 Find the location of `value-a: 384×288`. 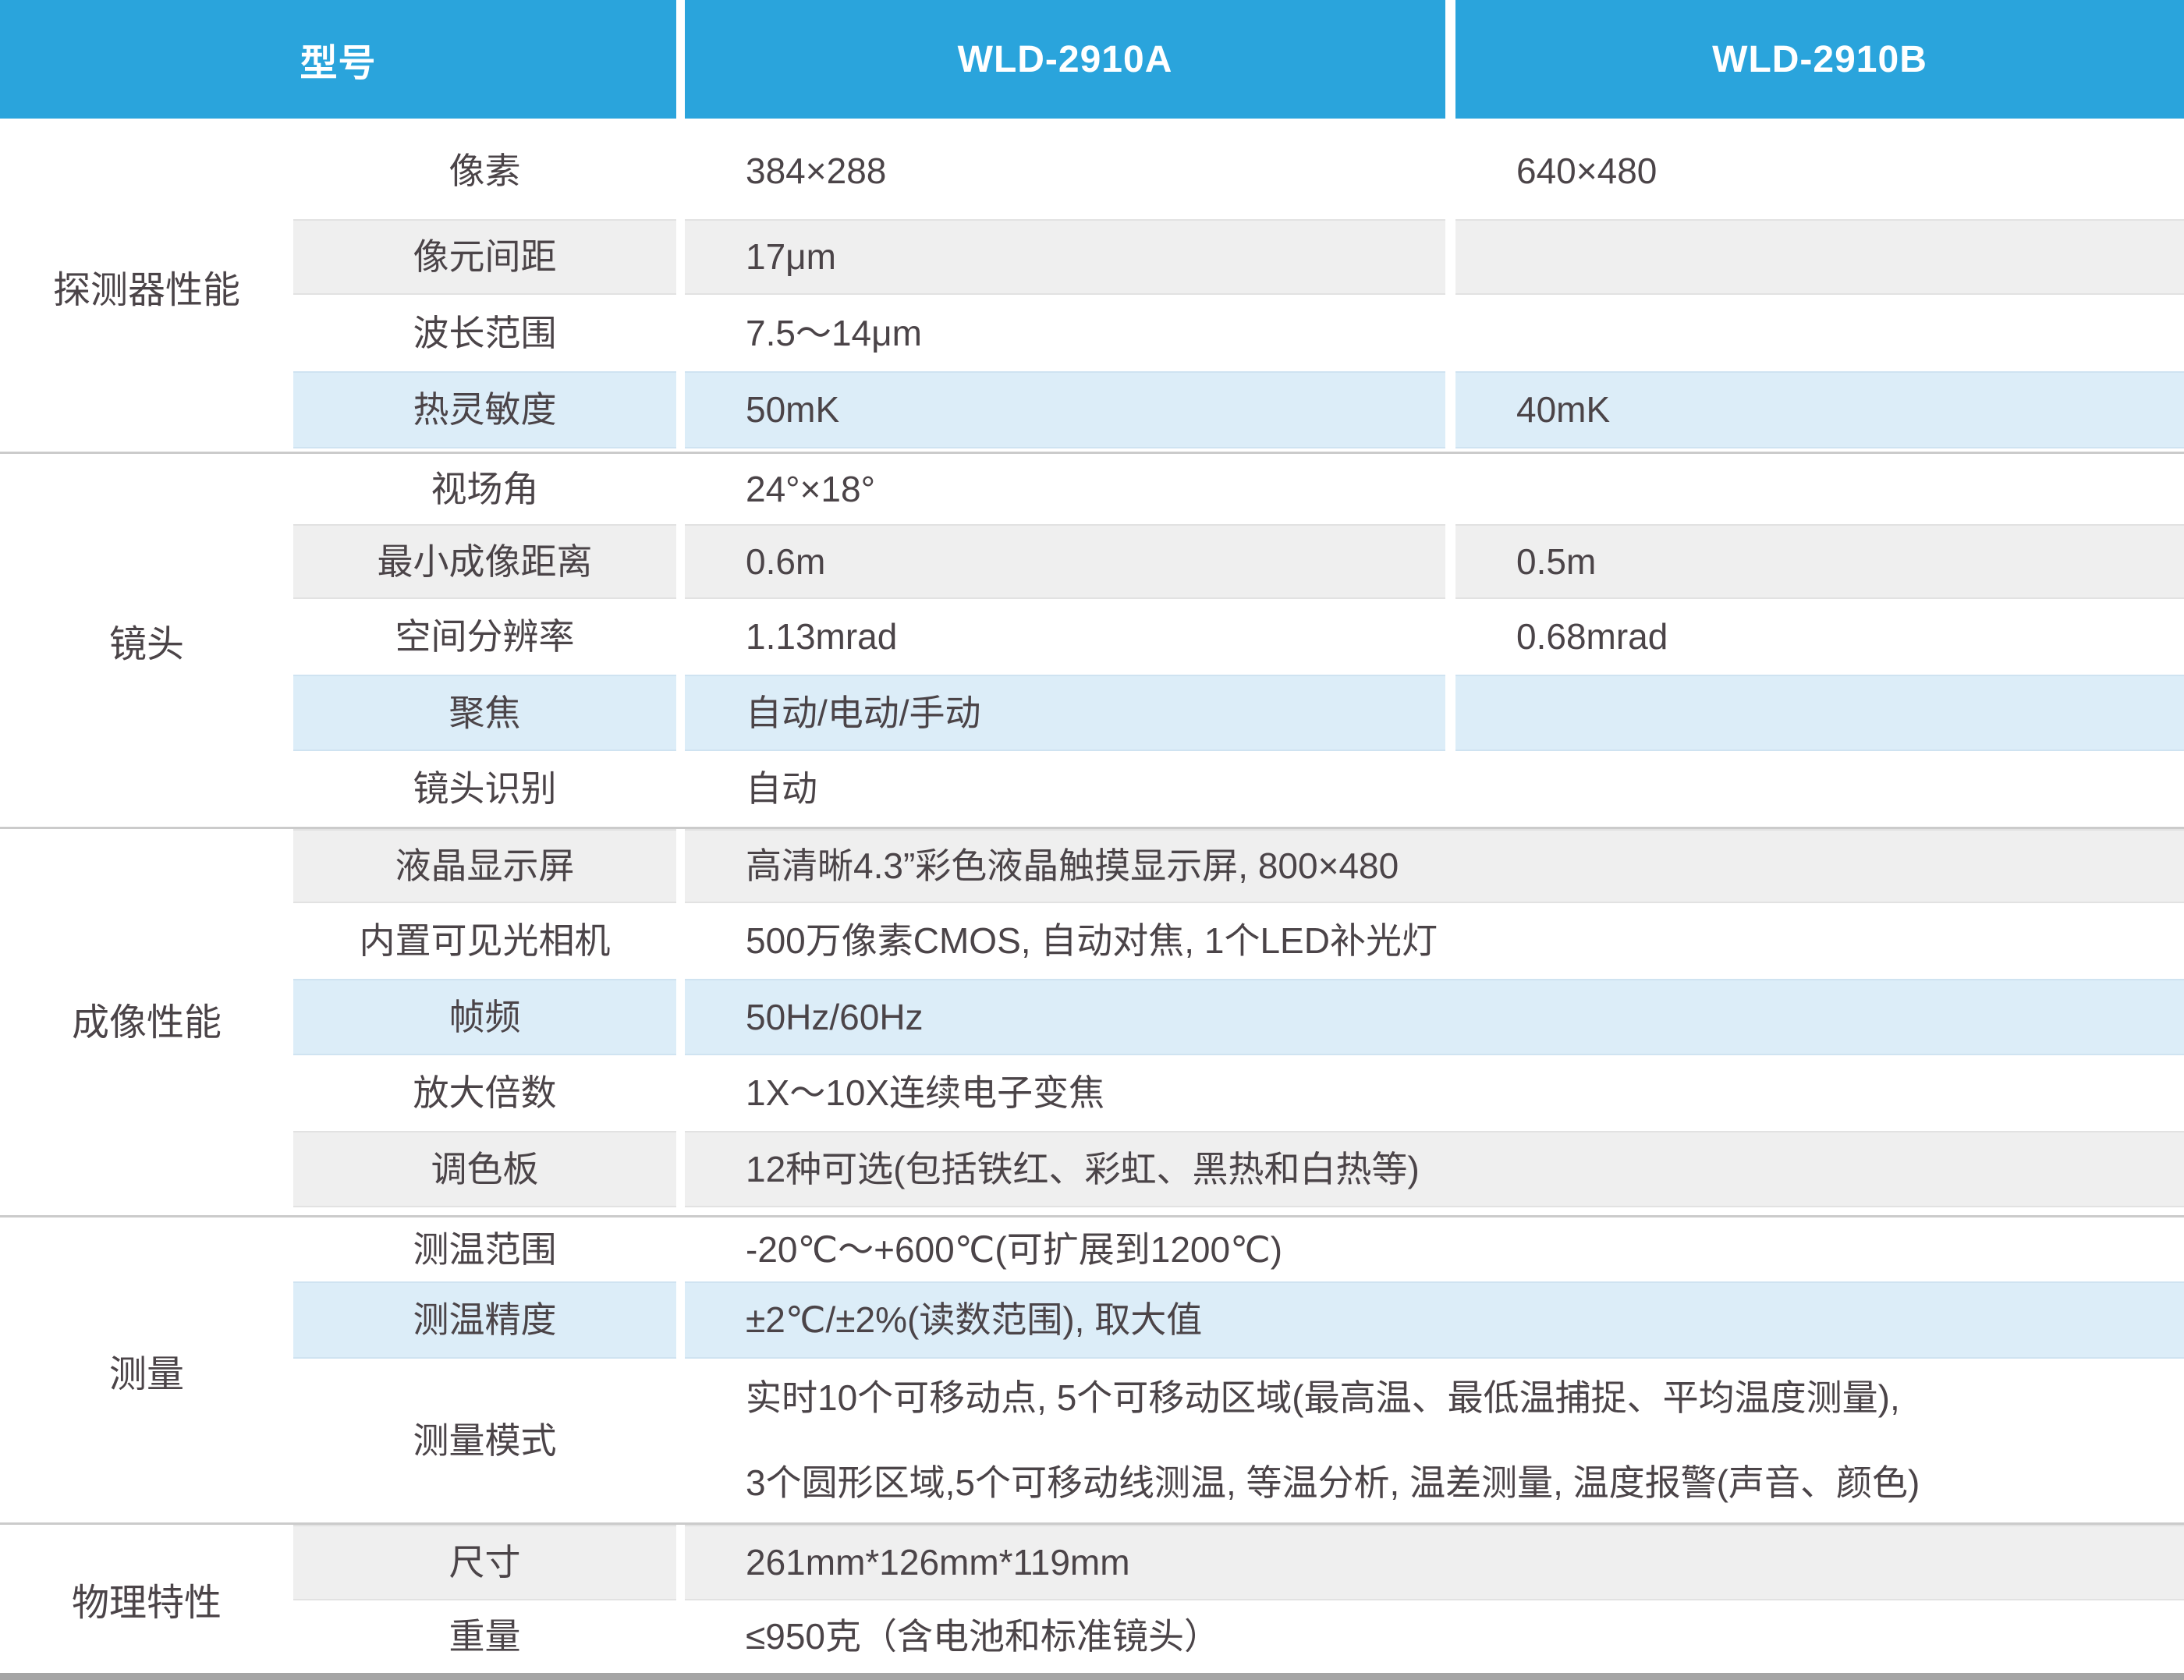

value-a: 384×288 is located at coordinates (816, 171).